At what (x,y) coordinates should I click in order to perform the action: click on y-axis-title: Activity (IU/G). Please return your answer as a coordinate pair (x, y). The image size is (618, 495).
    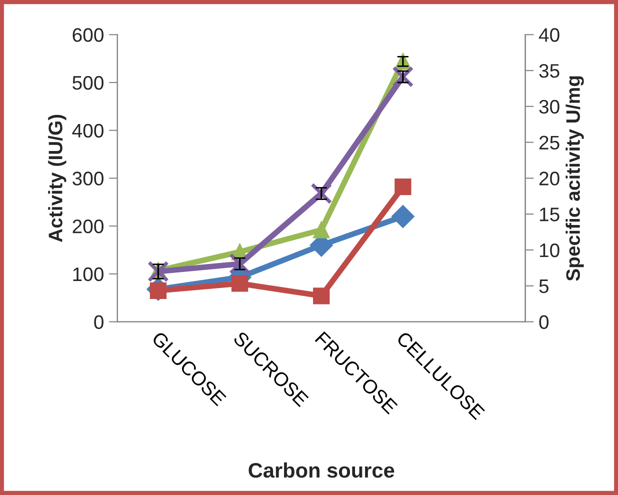
    Looking at the image, I should click on (57, 178).